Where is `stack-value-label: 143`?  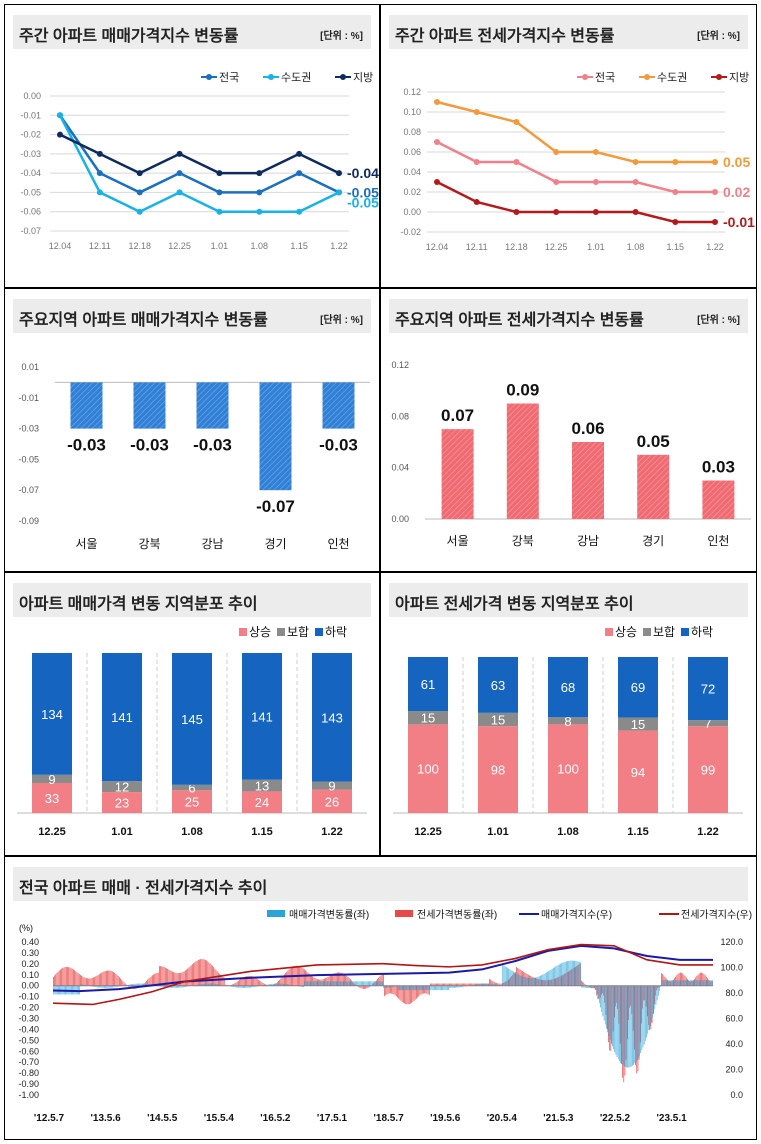 stack-value-label: 143 is located at coordinates (332, 717).